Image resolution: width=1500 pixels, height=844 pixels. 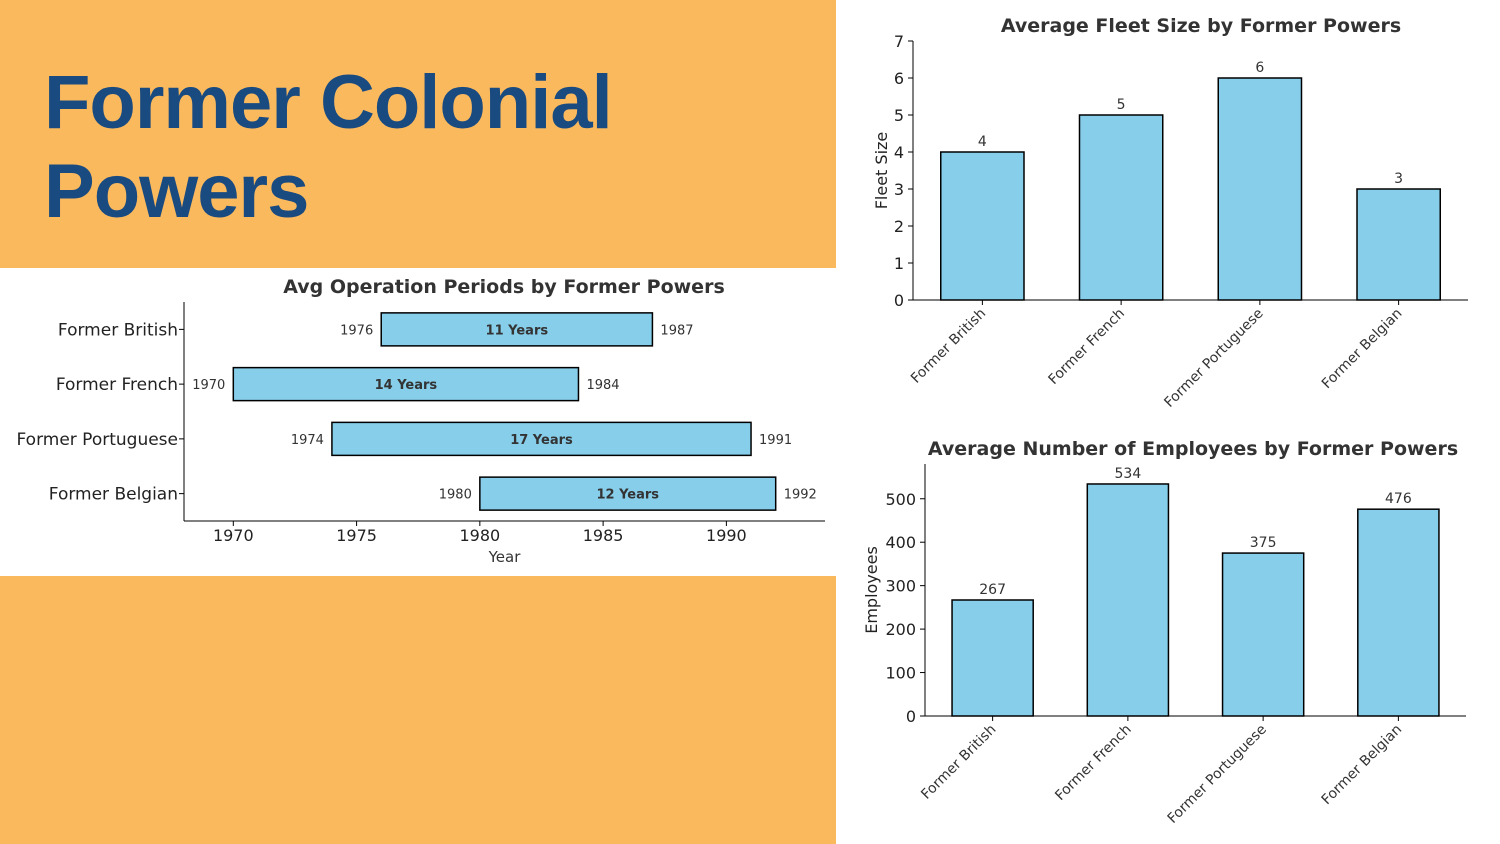 I want to click on end-label: 1987, so click(x=676, y=330).